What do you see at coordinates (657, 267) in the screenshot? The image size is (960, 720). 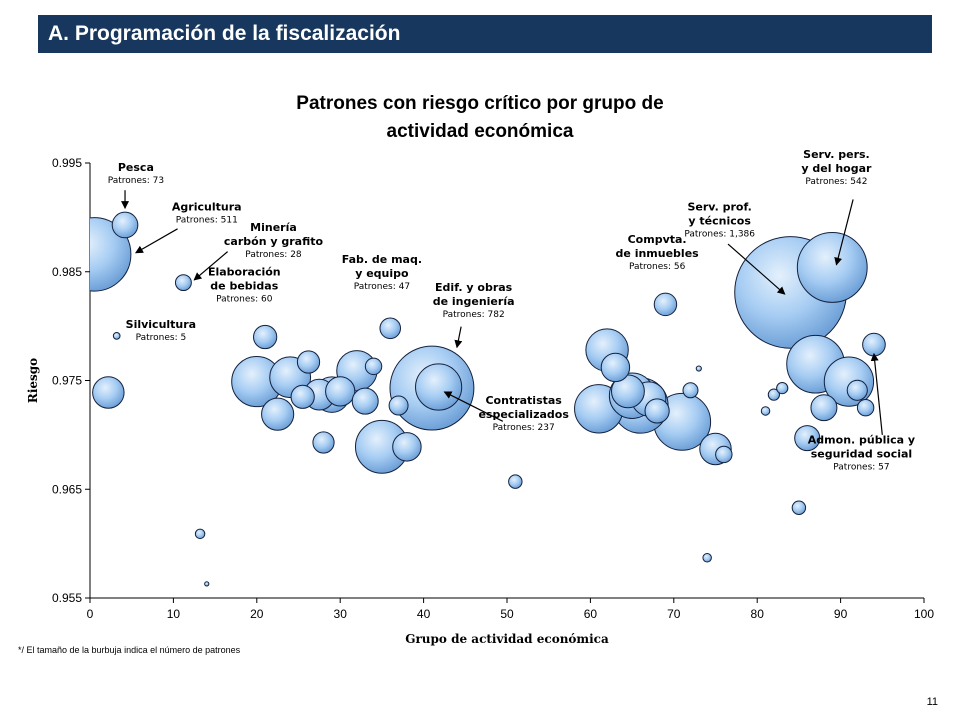 I see `annotation-patrones-compvta: Patrones: 56` at bounding box center [657, 267].